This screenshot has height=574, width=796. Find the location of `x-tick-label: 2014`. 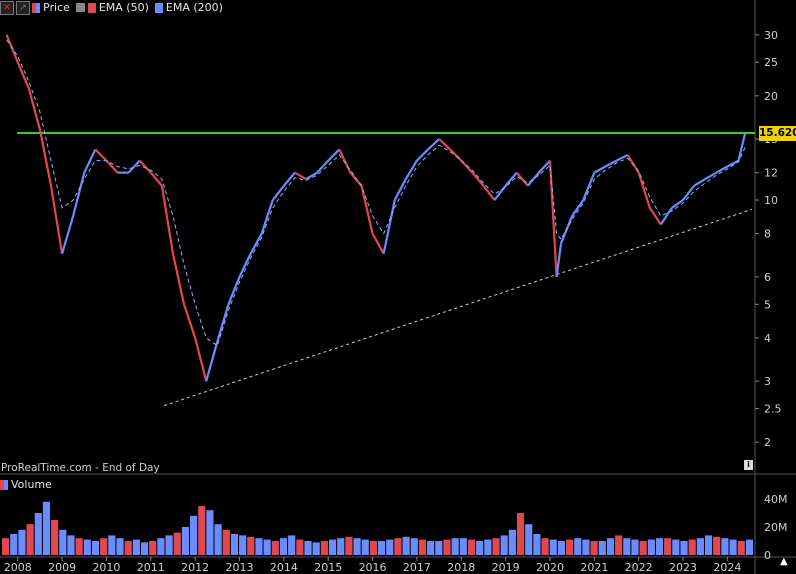

x-tick-label: 2014 is located at coordinates (284, 567).